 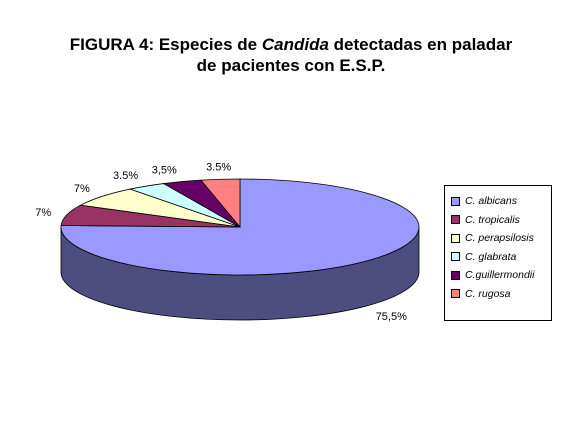 What do you see at coordinates (164, 170) in the screenshot?
I see `data-label-c-guillermondii: 3,5%` at bounding box center [164, 170].